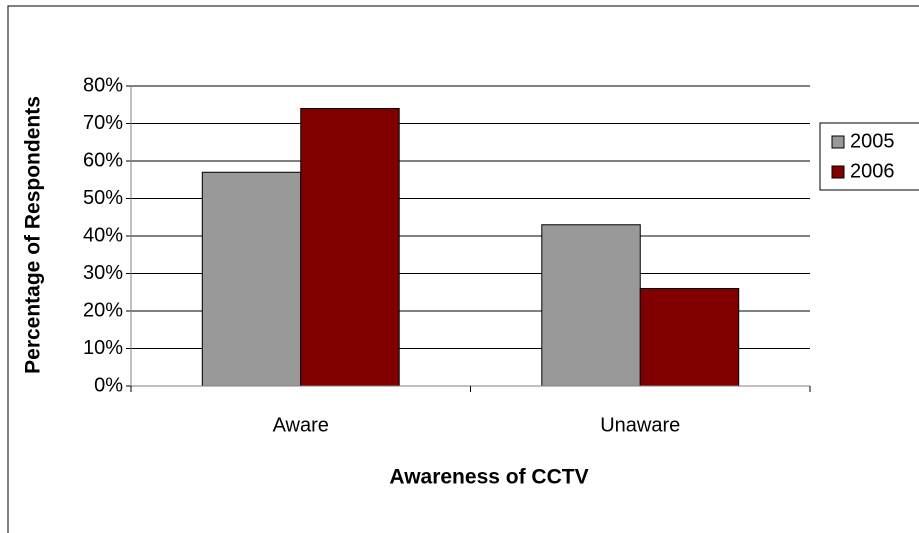  What do you see at coordinates (103, 310) in the screenshot?
I see `y-tick-label: 20%` at bounding box center [103, 310].